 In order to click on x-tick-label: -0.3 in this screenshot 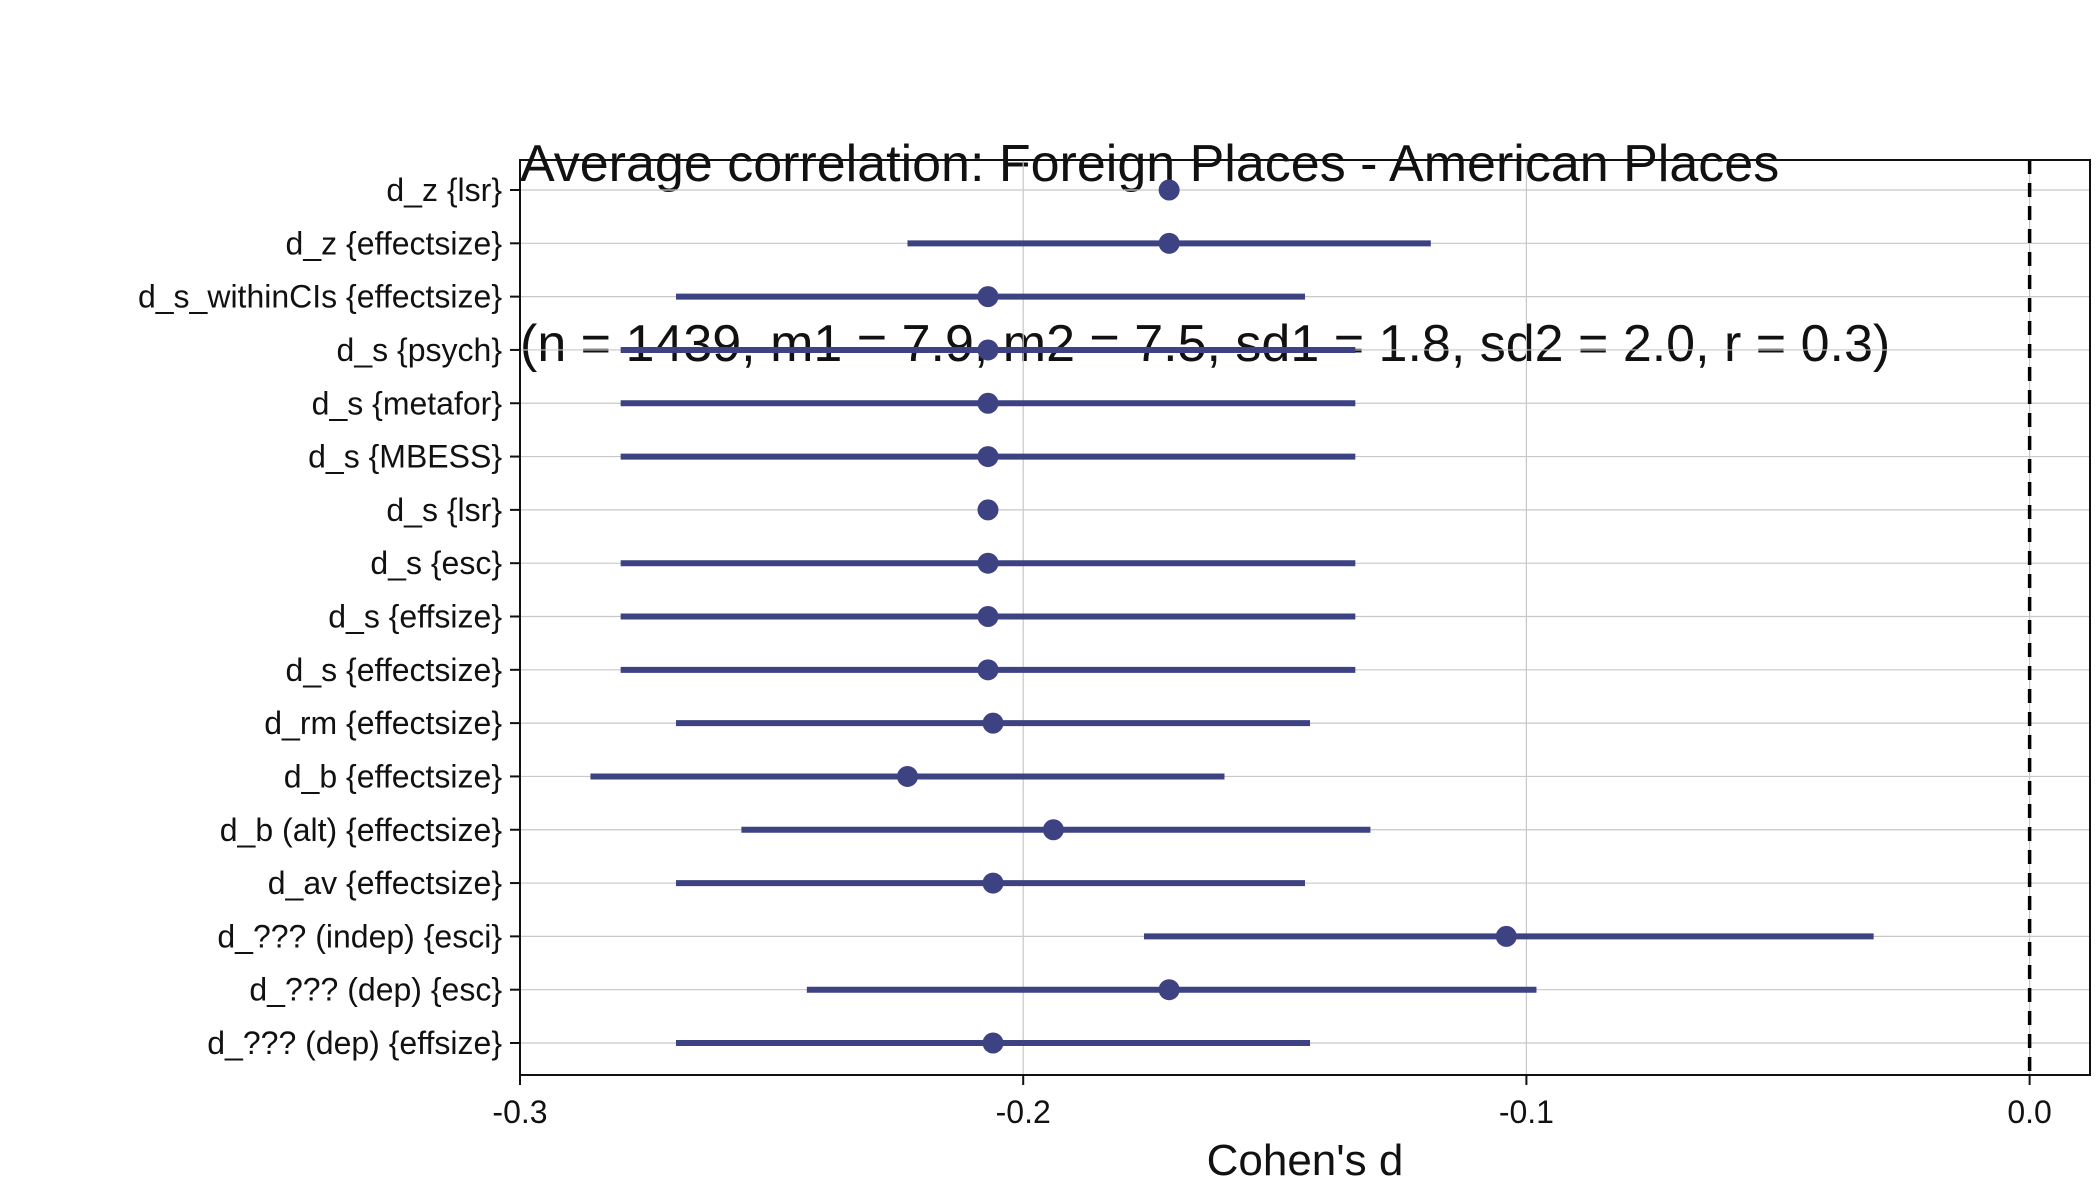, I will do `click(519, 1112)`.